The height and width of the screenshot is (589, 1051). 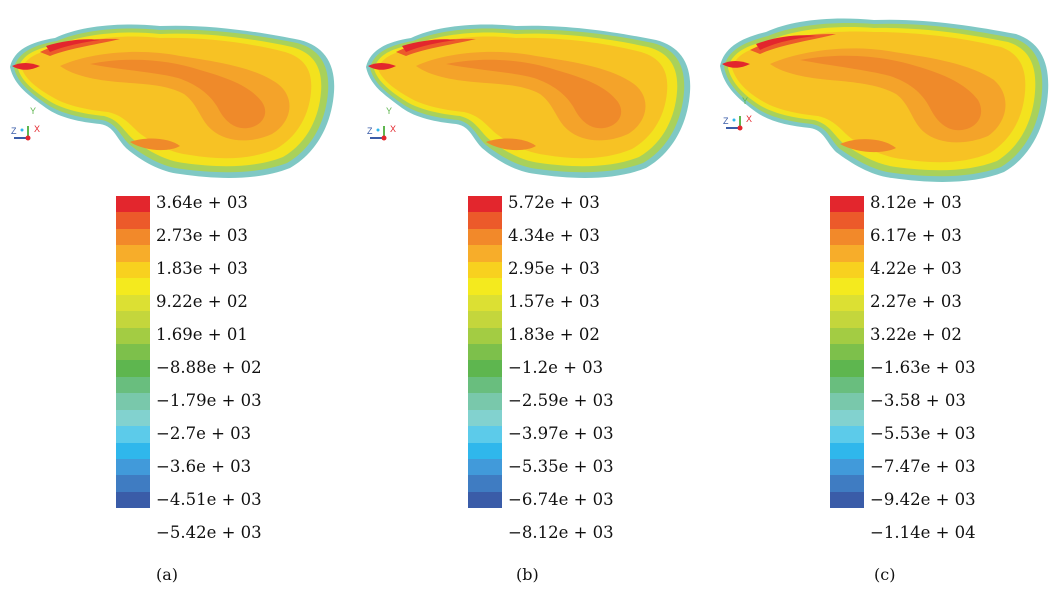 What do you see at coordinates (918, 400) in the screenshot?
I see `legend-label: −3.58 + 03` at bounding box center [918, 400].